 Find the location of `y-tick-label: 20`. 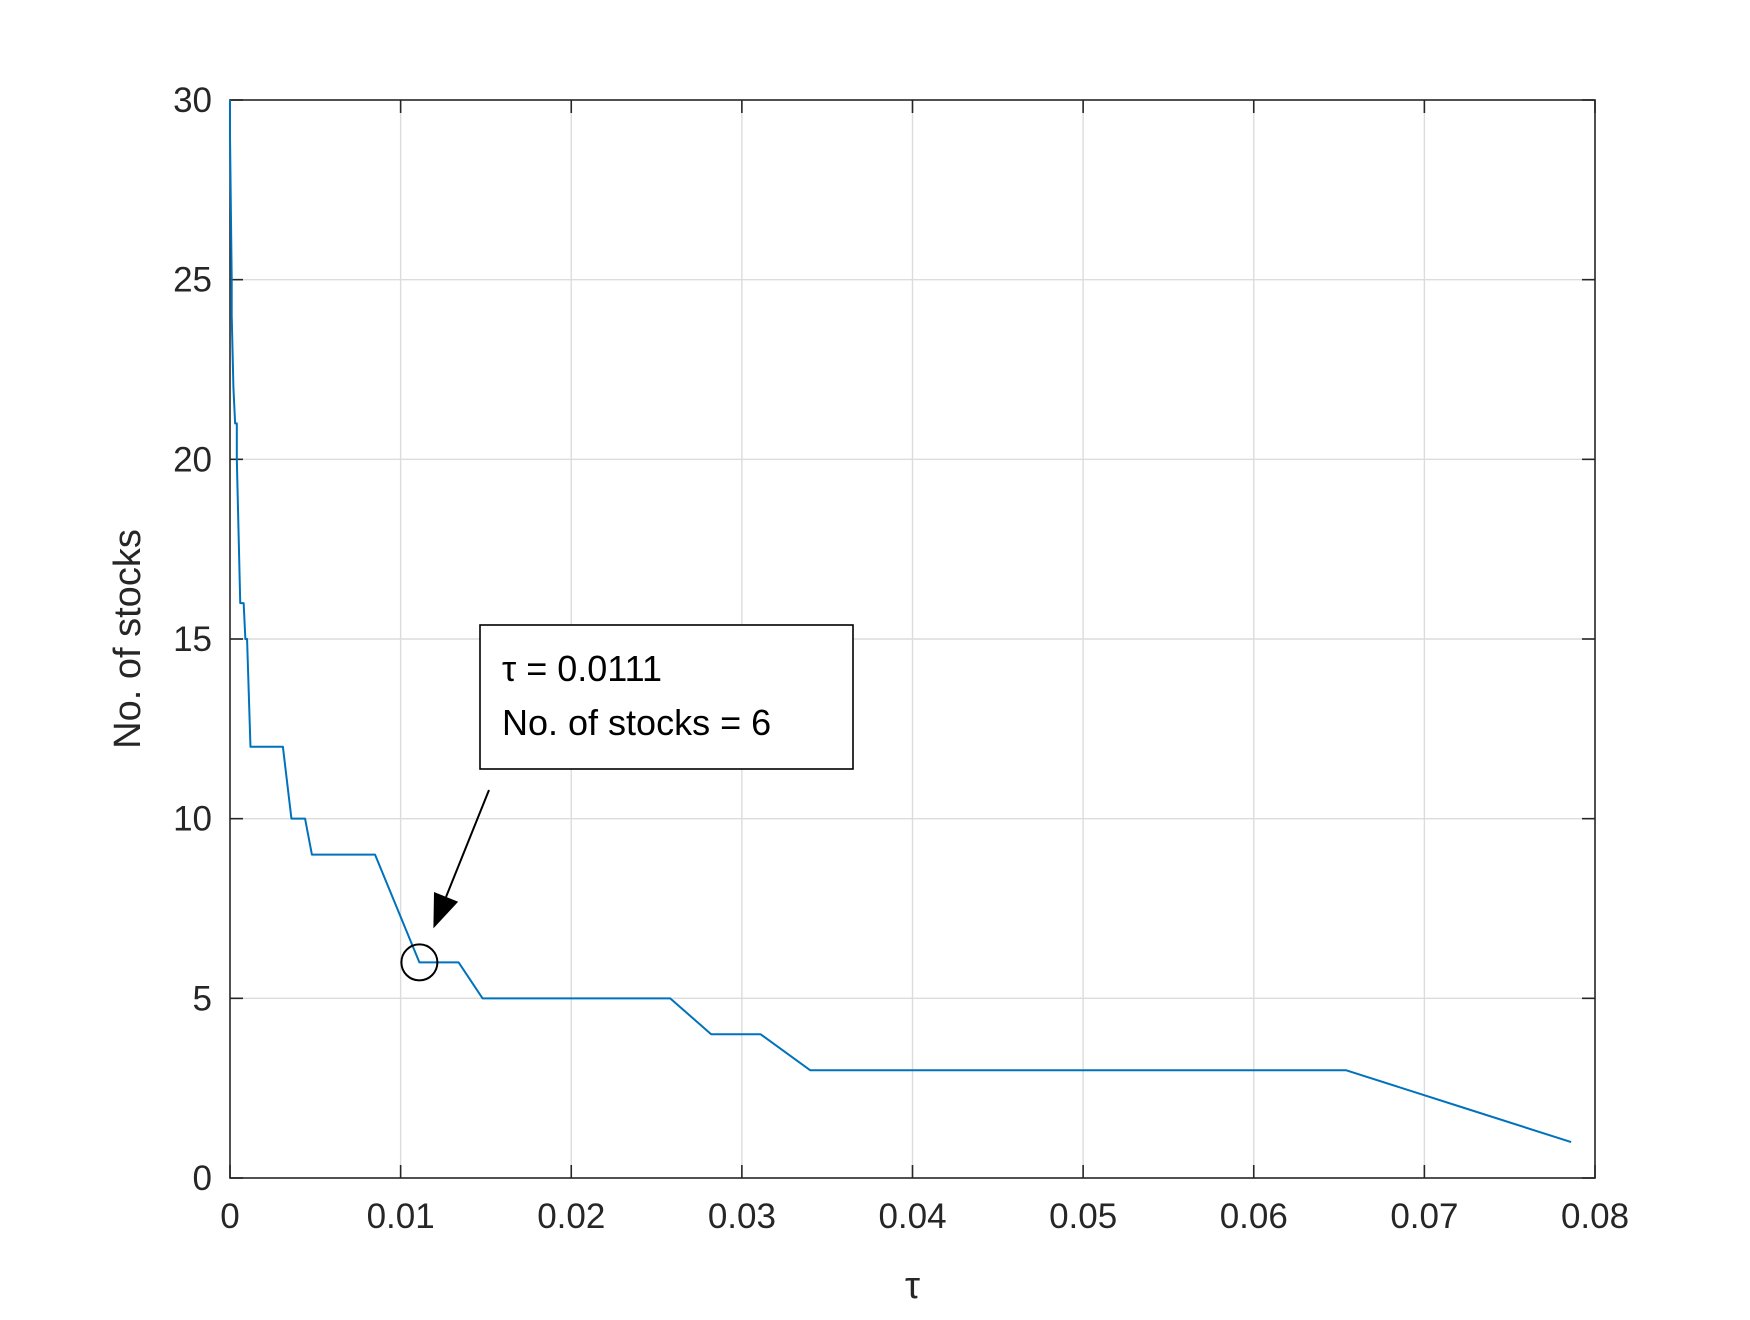

y-tick-label: 20 is located at coordinates (192, 459).